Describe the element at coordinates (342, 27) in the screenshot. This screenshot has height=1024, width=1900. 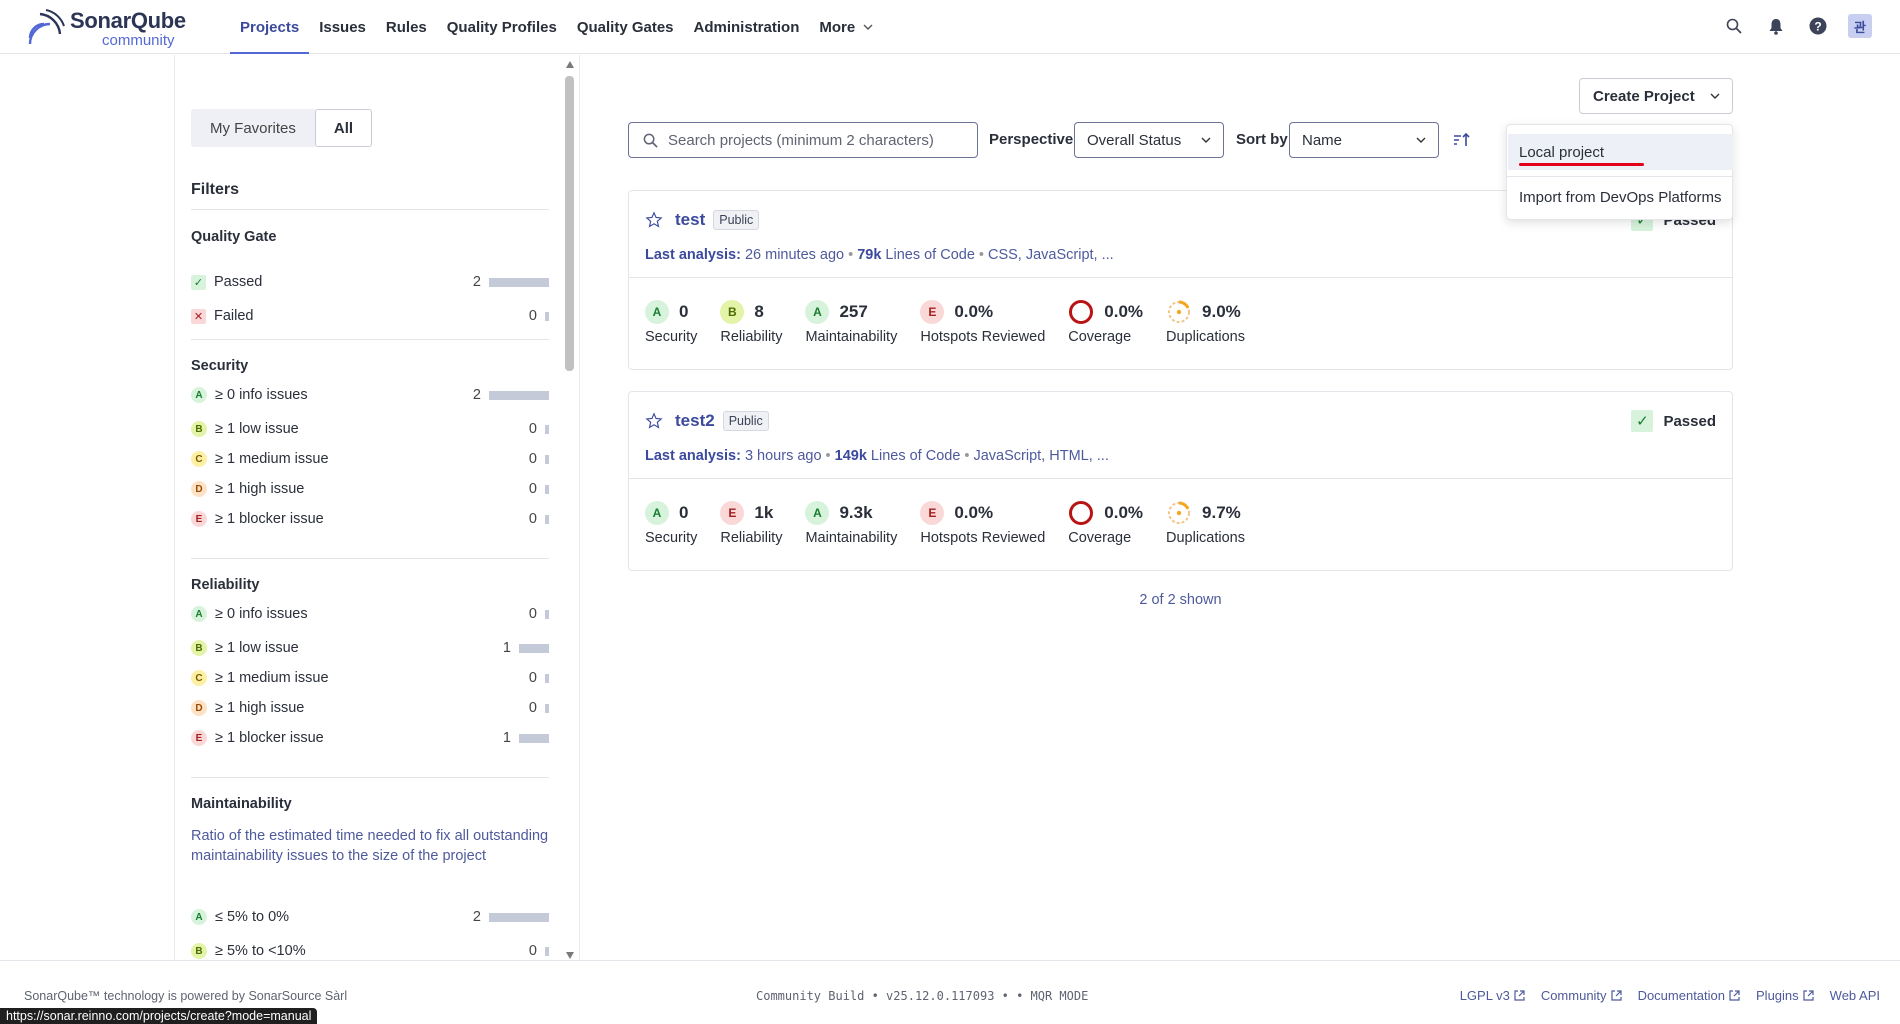
I see `nav-issues: Issues` at that location.